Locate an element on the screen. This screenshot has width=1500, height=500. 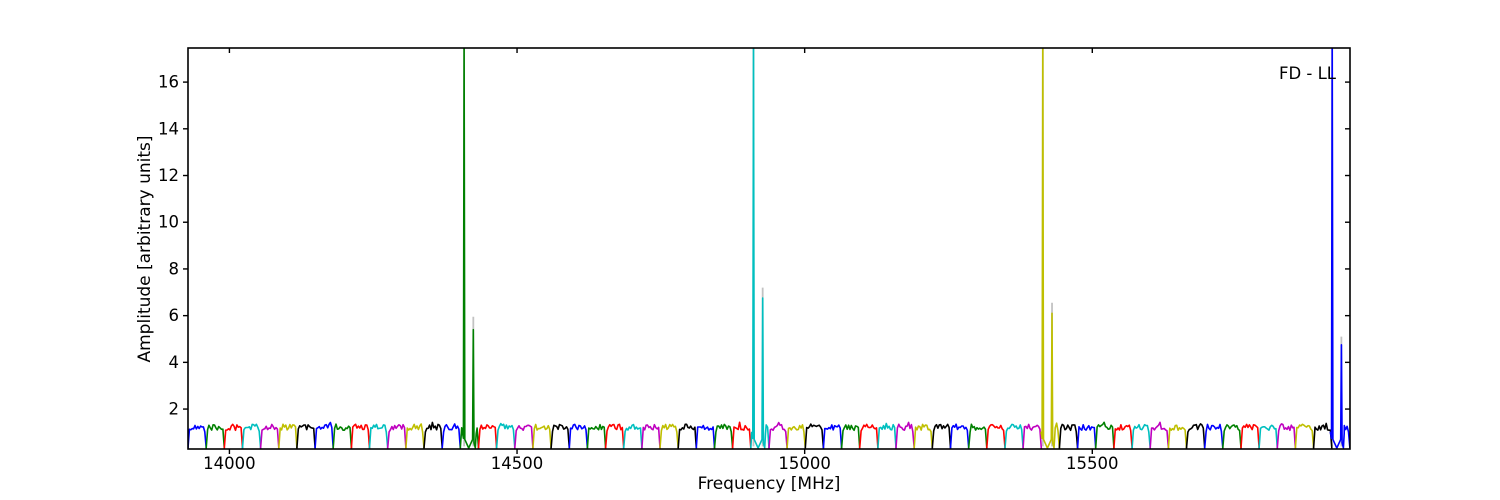
y-axis-label: Amplitude [arbitrary units] is located at coordinates (145, 248).